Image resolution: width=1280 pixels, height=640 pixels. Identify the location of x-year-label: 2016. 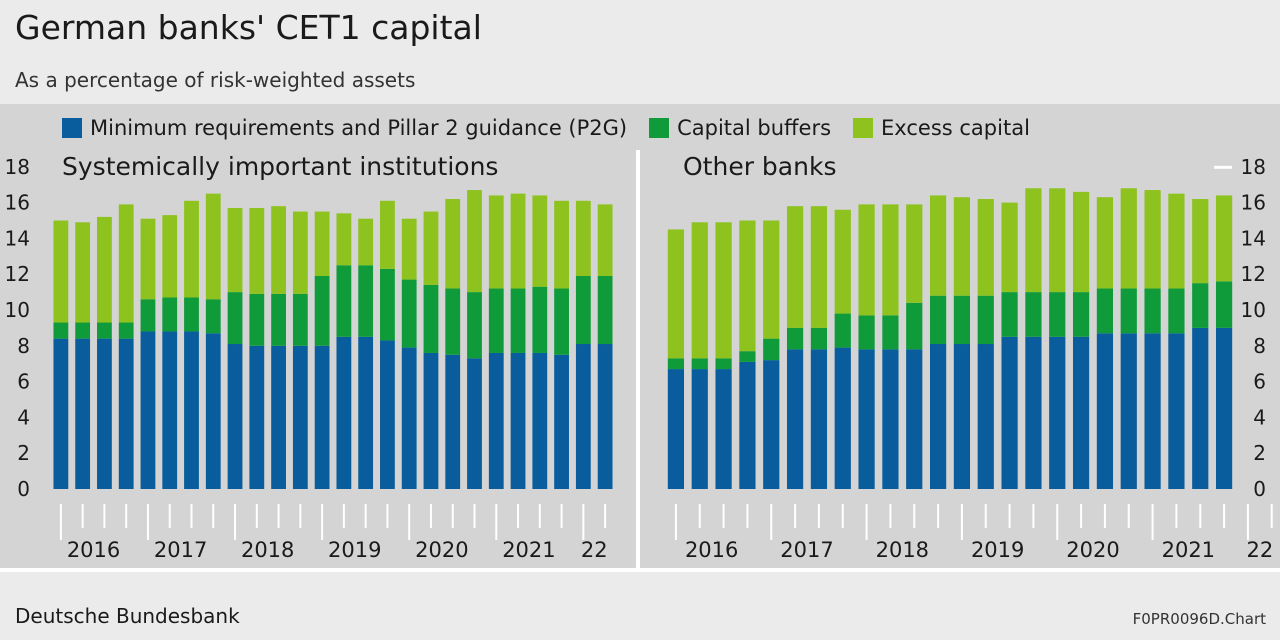
(711, 550).